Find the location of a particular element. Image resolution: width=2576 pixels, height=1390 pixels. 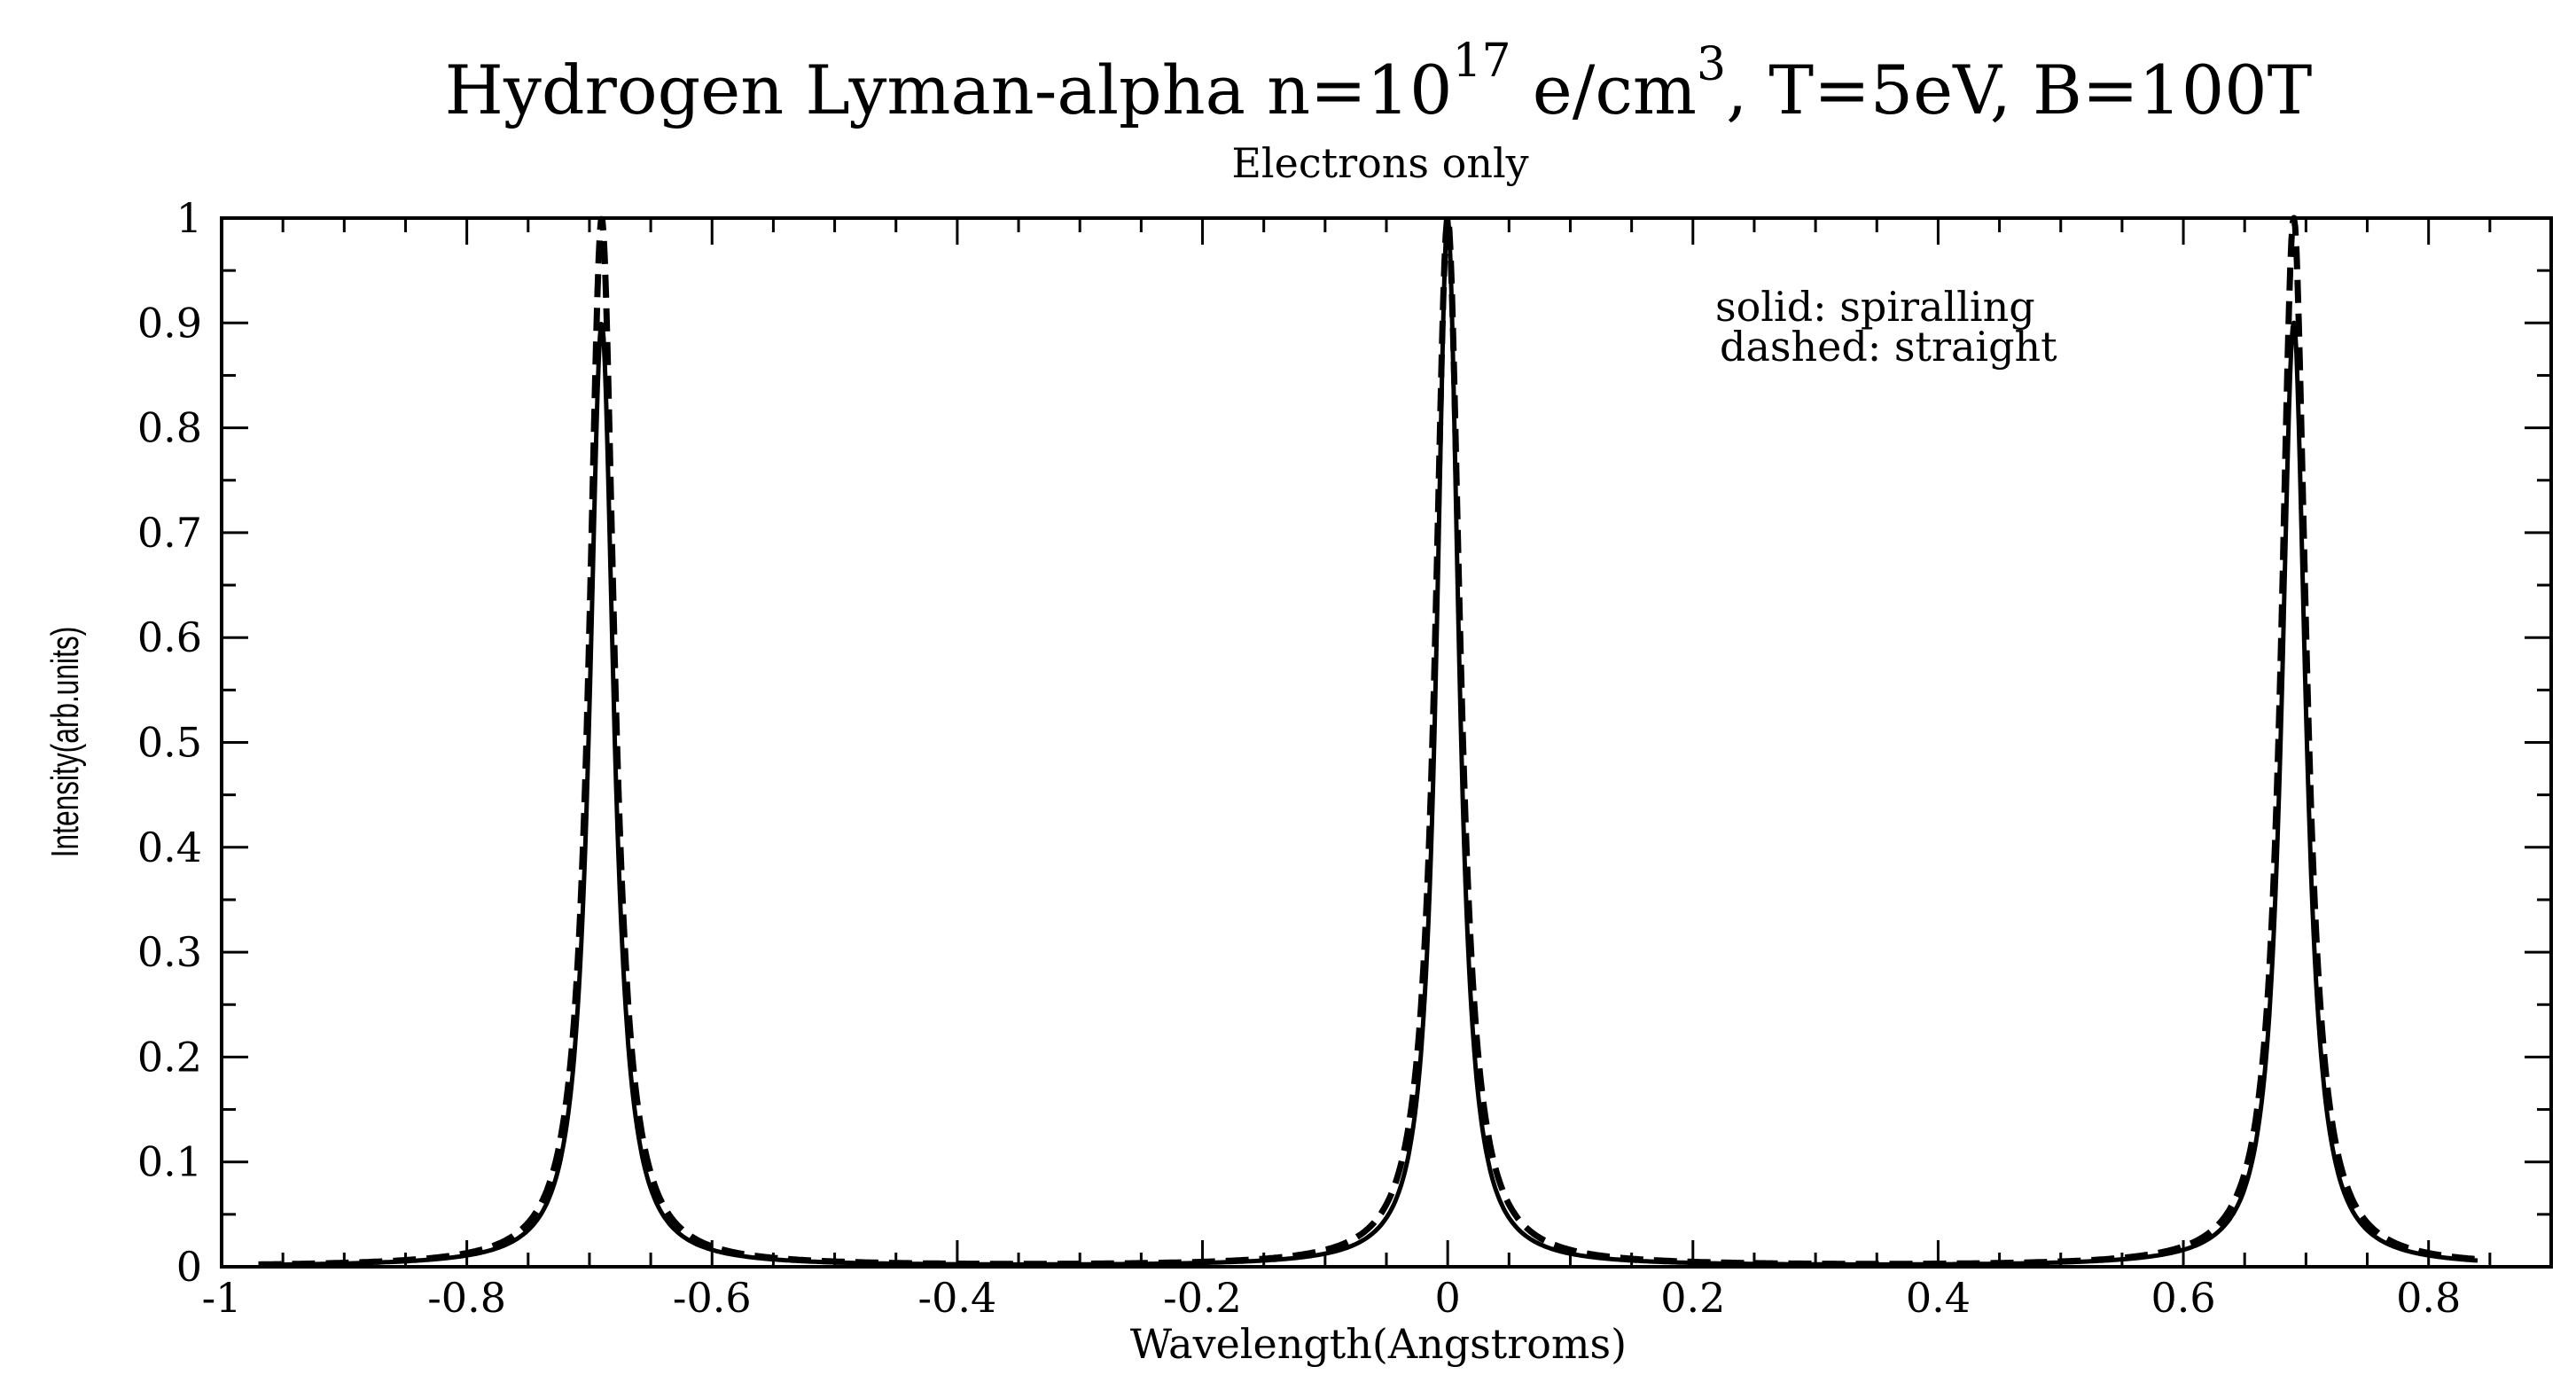

title-exponent: 17 is located at coordinates (1481, 61).